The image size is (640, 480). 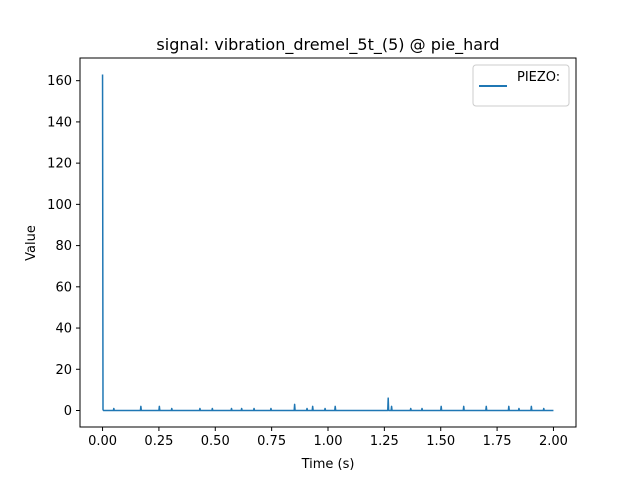 What do you see at coordinates (440, 441) in the screenshot?
I see `x-tick-label: 1.50` at bounding box center [440, 441].